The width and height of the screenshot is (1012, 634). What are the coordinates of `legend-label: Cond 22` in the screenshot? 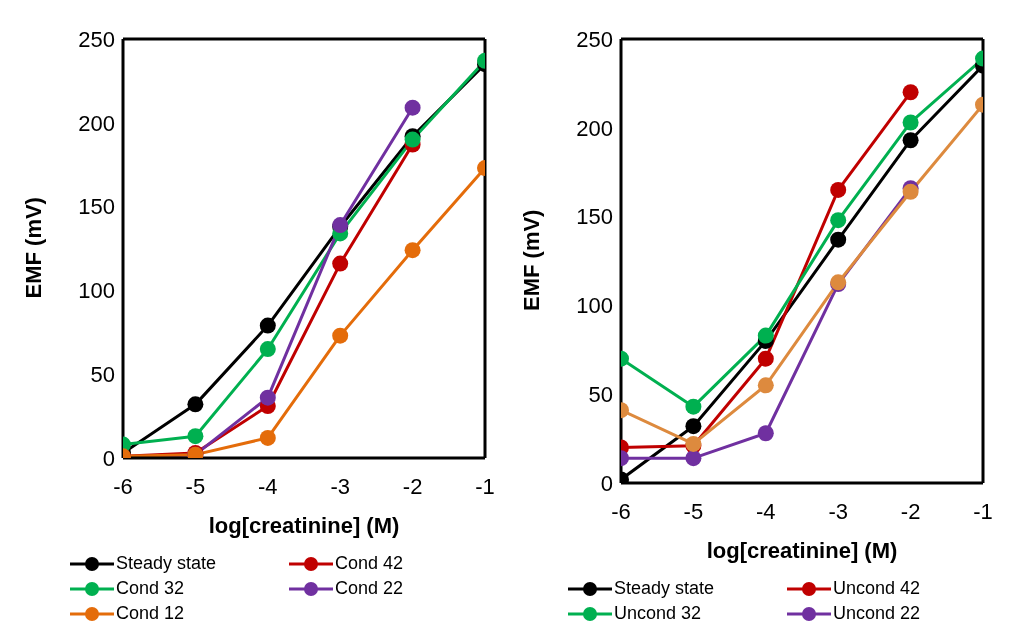 It's located at (369, 588).